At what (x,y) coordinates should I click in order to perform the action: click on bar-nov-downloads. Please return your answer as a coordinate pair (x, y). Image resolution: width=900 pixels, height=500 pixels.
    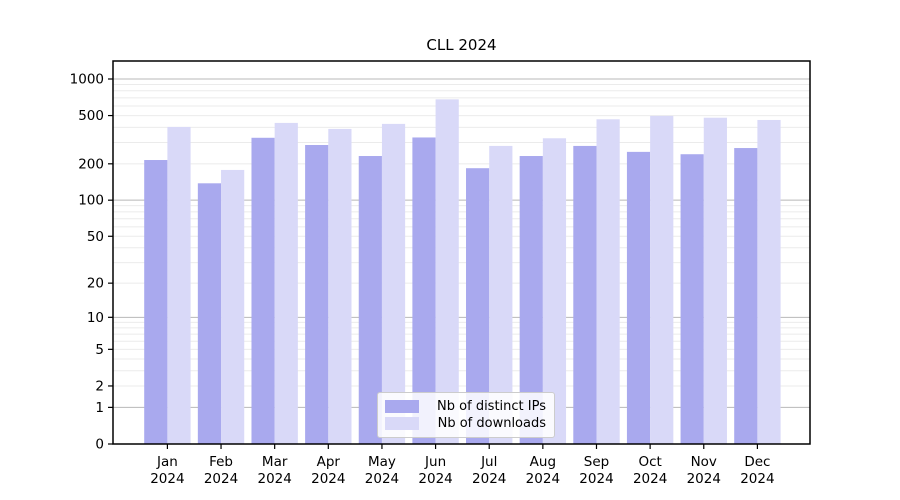
    Looking at the image, I should click on (715, 281).